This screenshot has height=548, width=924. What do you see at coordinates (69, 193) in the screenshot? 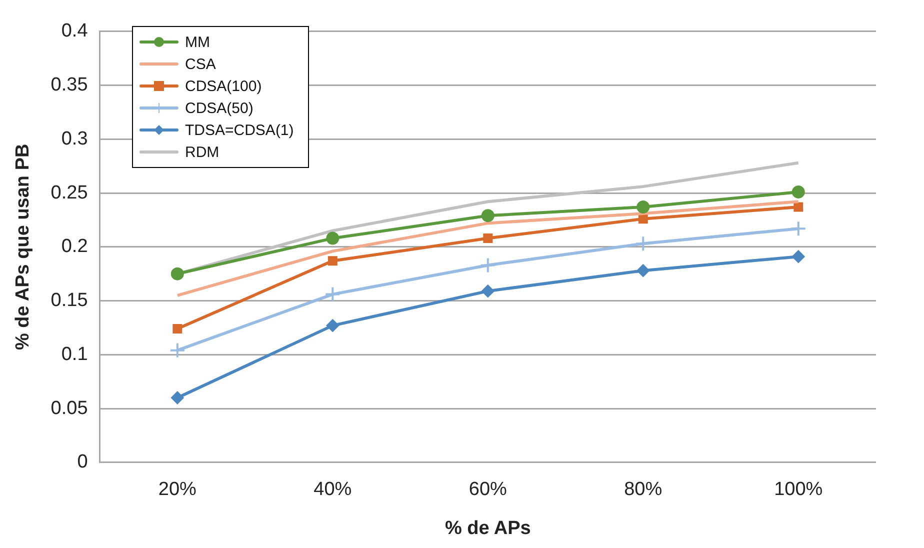
I see `y-tick-label: 0.25` at bounding box center [69, 193].